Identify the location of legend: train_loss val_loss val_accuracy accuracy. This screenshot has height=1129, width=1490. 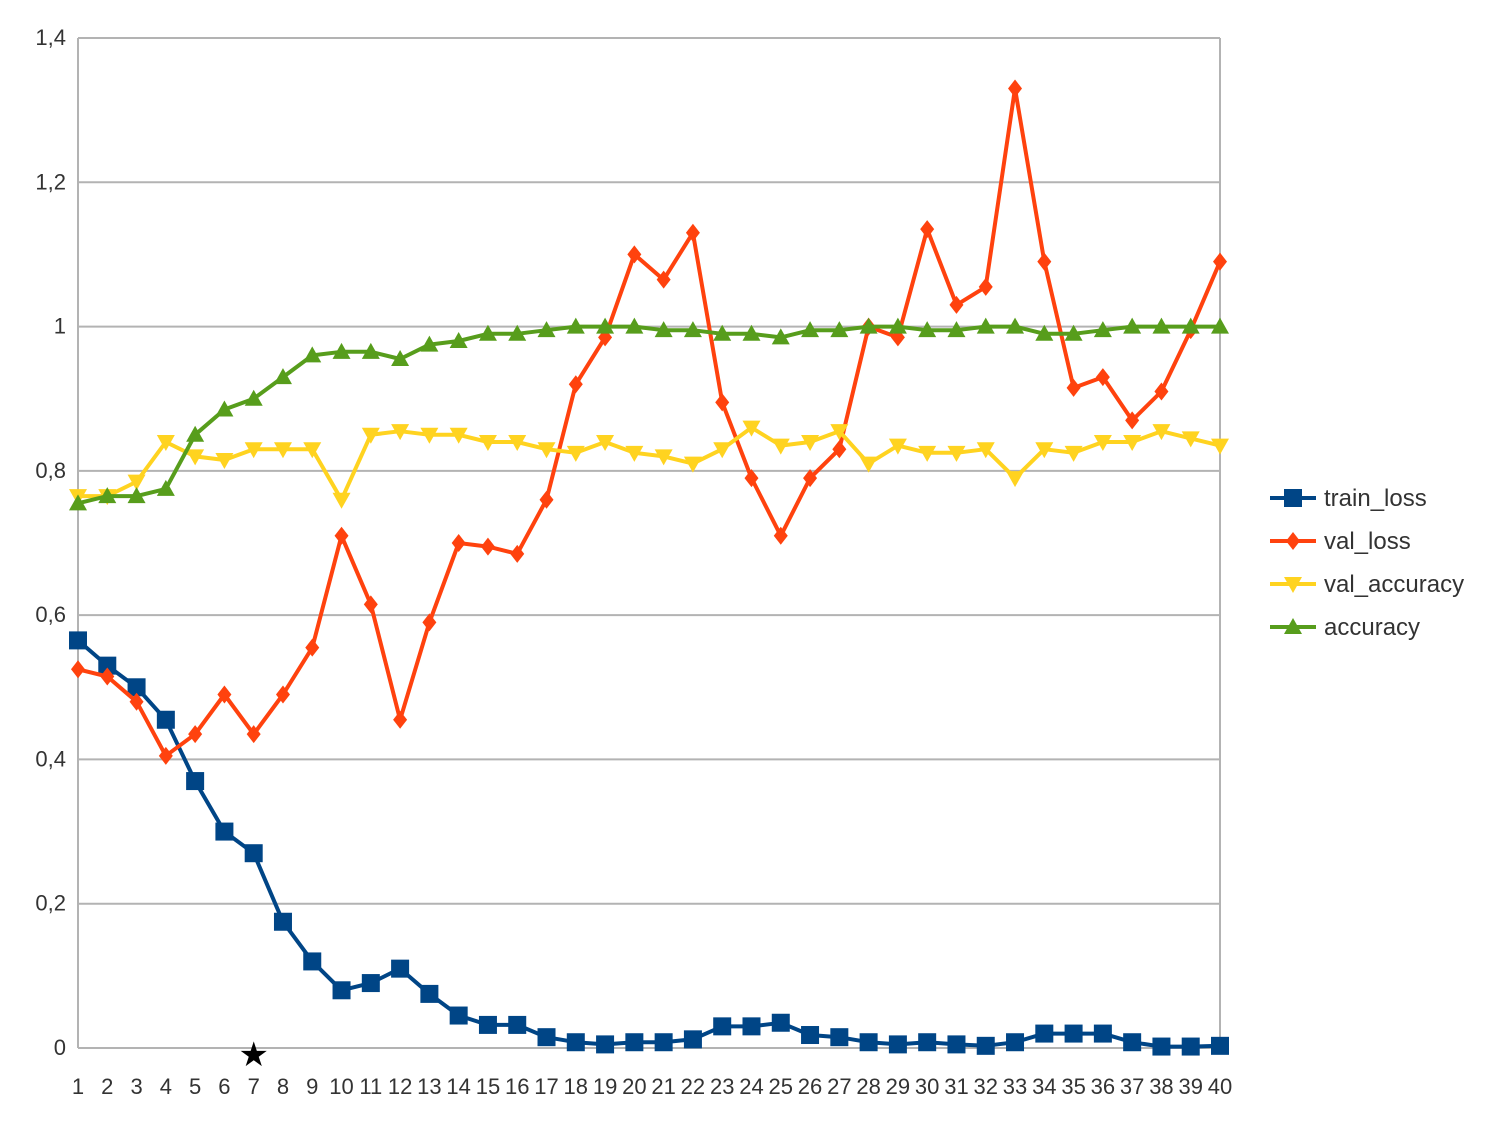
(1367, 563).